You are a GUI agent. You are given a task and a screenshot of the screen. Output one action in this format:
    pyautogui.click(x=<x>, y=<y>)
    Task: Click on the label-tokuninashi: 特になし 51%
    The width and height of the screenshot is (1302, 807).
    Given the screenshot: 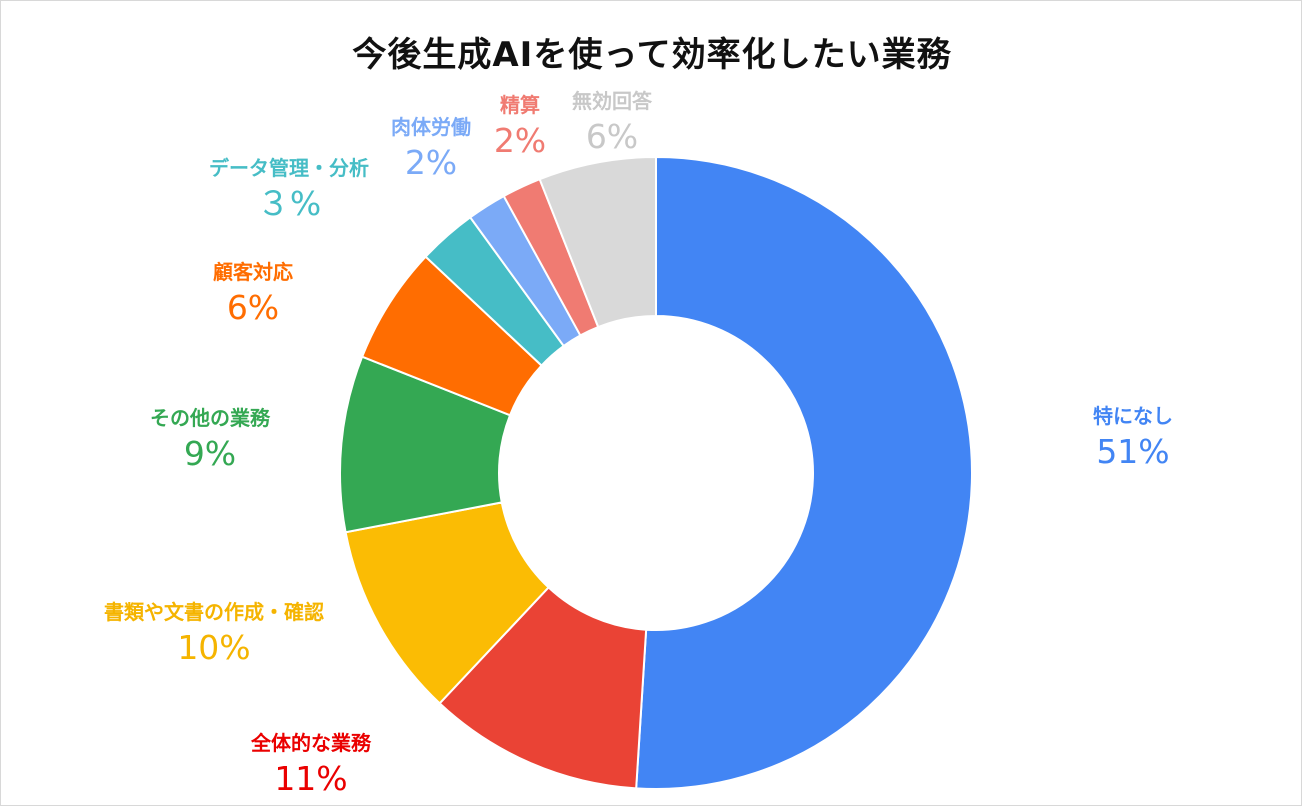 What is the action you would take?
    pyautogui.click(x=1132, y=437)
    